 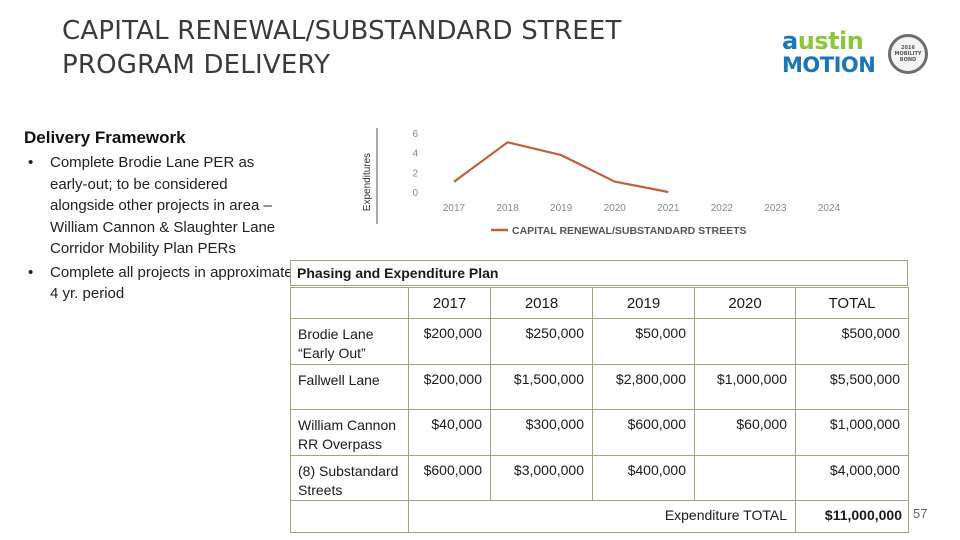 What do you see at coordinates (367, 182) in the screenshot?
I see `chart-y-axis-label: Expenditures` at bounding box center [367, 182].